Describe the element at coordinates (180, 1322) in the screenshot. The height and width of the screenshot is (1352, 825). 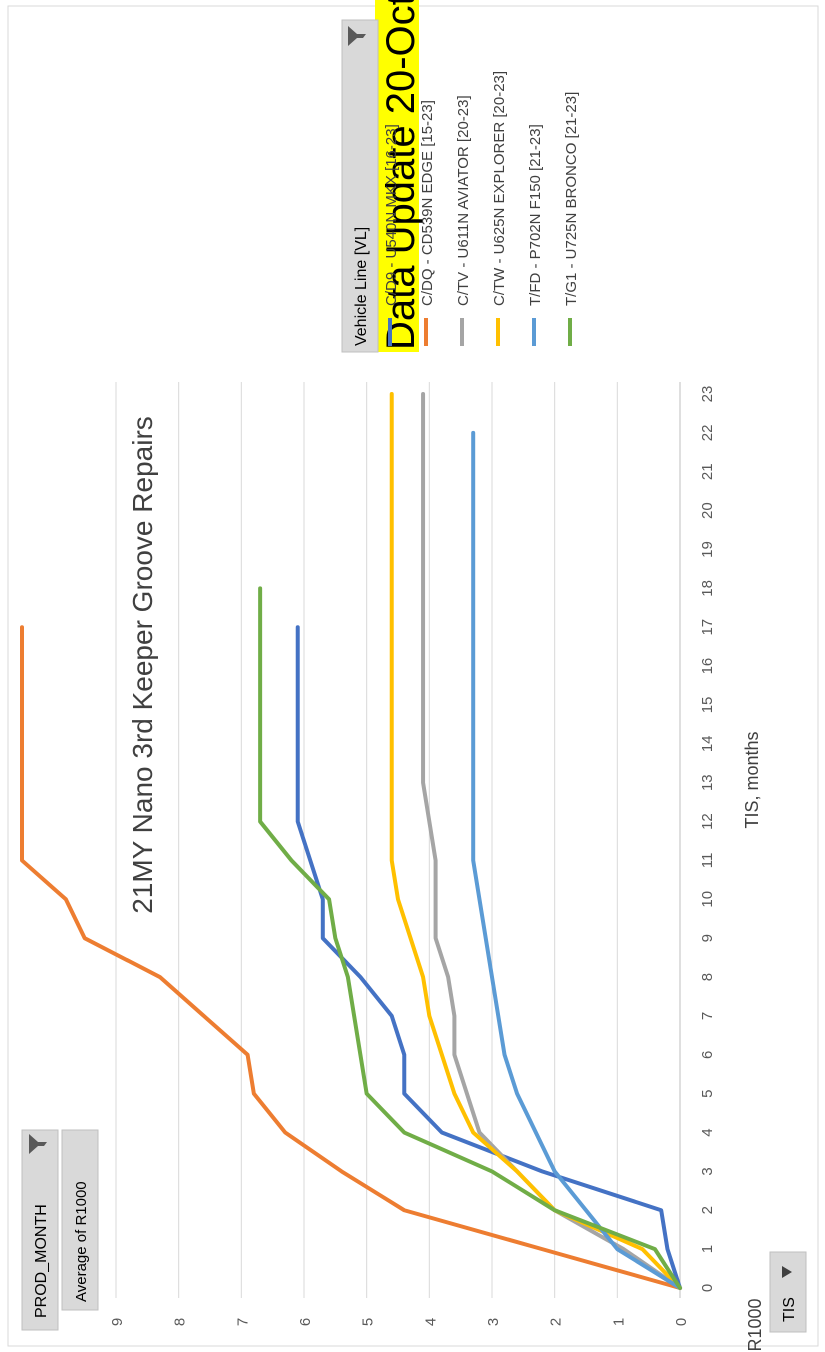
I see `y-tick-label: 8` at that location.